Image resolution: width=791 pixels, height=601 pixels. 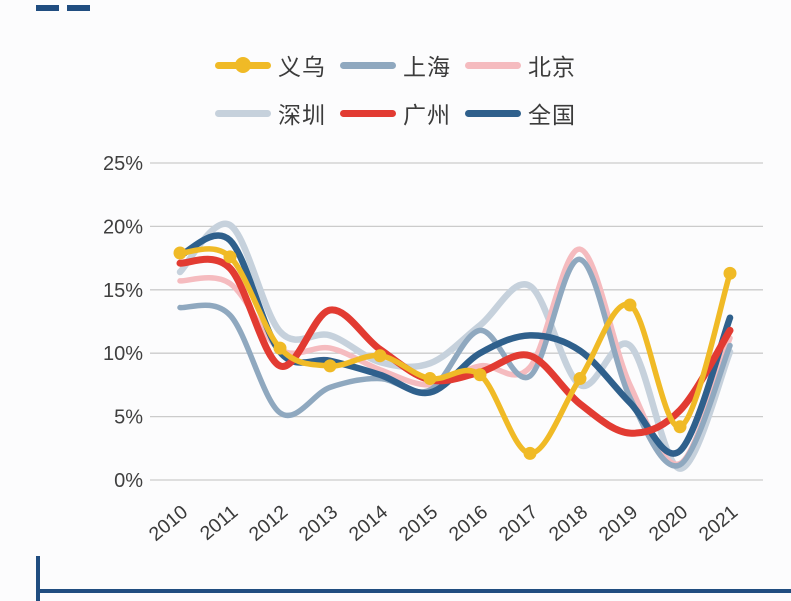 What do you see at coordinates (427, 115) in the screenshot?
I see `legend-label: 广州` at bounding box center [427, 115].